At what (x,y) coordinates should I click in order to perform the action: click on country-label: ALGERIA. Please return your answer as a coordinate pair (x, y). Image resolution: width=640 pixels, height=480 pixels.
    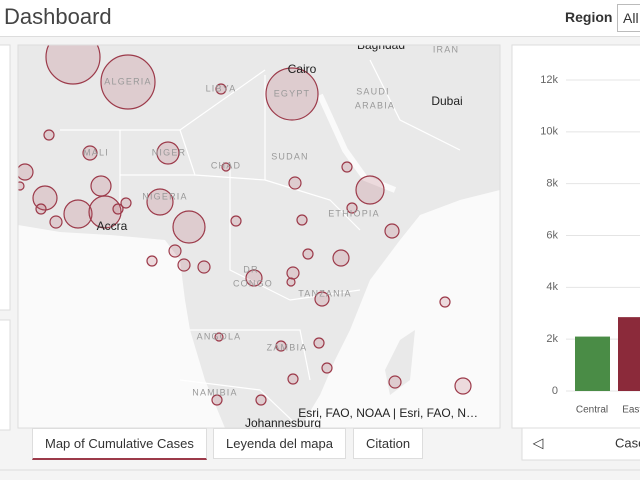
    Looking at the image, I should click on (127, 81).